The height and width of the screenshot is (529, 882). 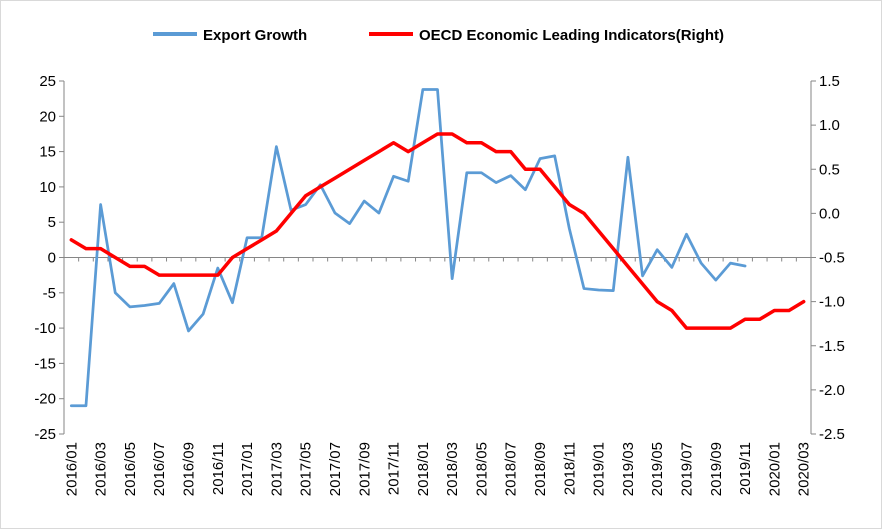 I want to click on right-axis-tick-label: 0.0, so click(x=829, y=213).